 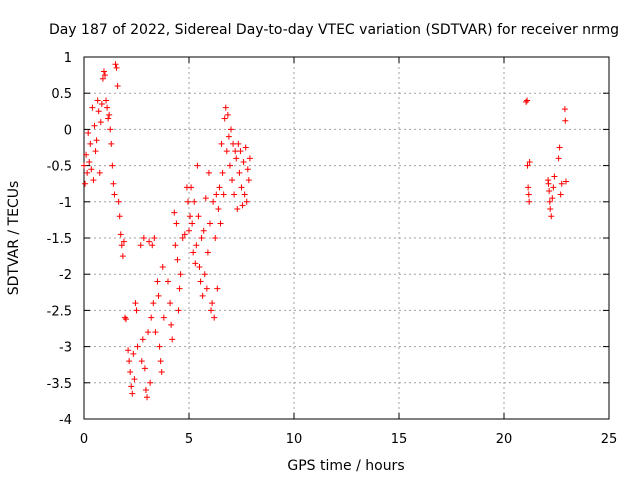 I want to click on x-axis-label: GPS time / hours, so click(x=345, y=466).